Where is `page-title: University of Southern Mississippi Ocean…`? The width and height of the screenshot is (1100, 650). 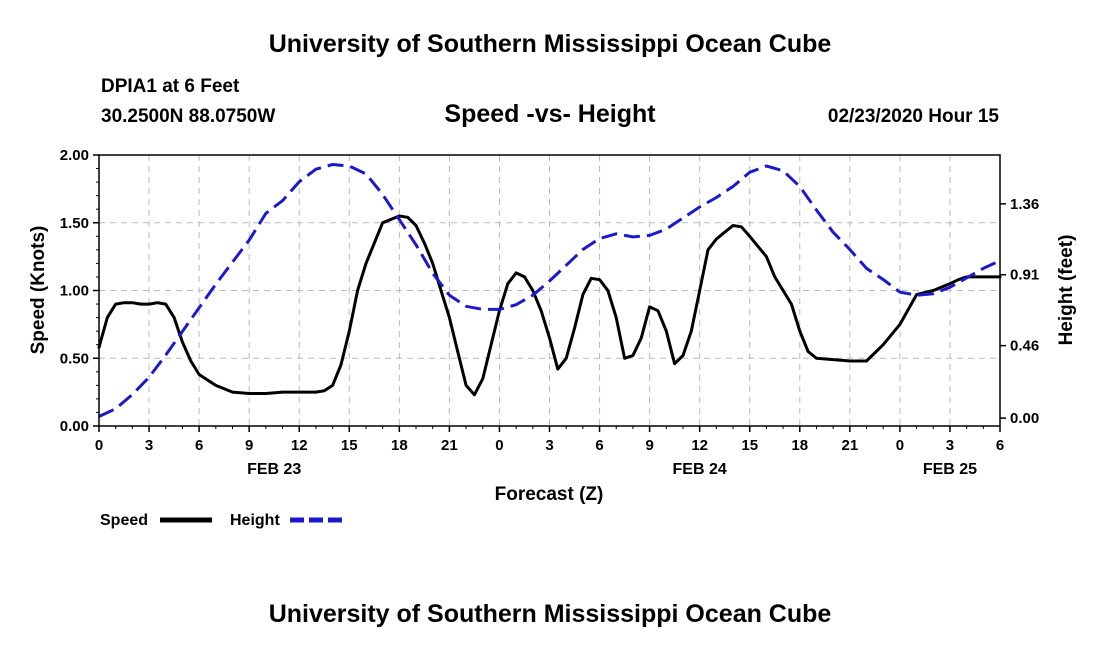
page-title: University of Southern Mississippi Ocean… is located at coordinates (550, 44).